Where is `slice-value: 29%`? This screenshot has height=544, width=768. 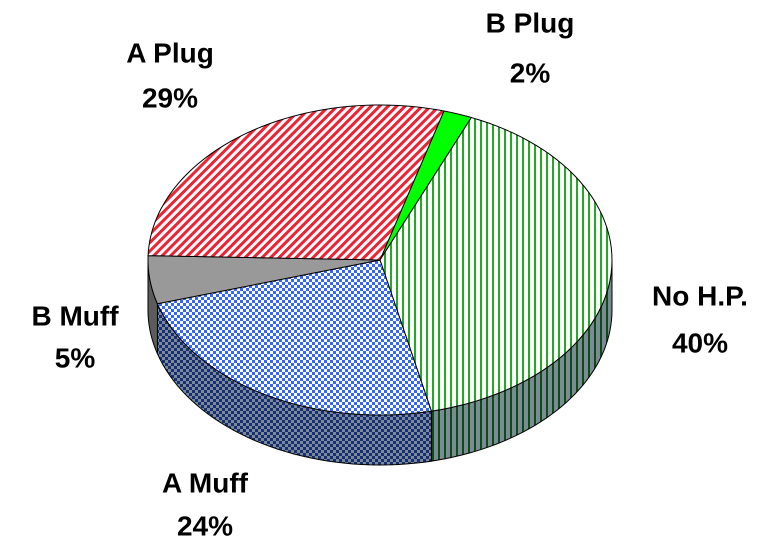 slice-value: 29% is located at coordinates (170, 97).